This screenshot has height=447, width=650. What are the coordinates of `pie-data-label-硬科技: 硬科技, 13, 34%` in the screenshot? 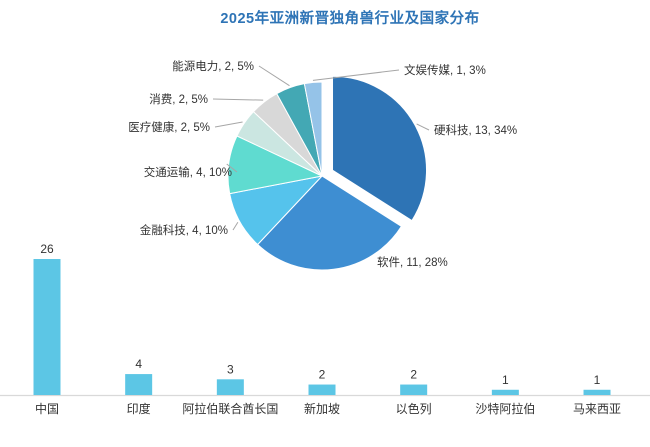 It's located at (475, 130).